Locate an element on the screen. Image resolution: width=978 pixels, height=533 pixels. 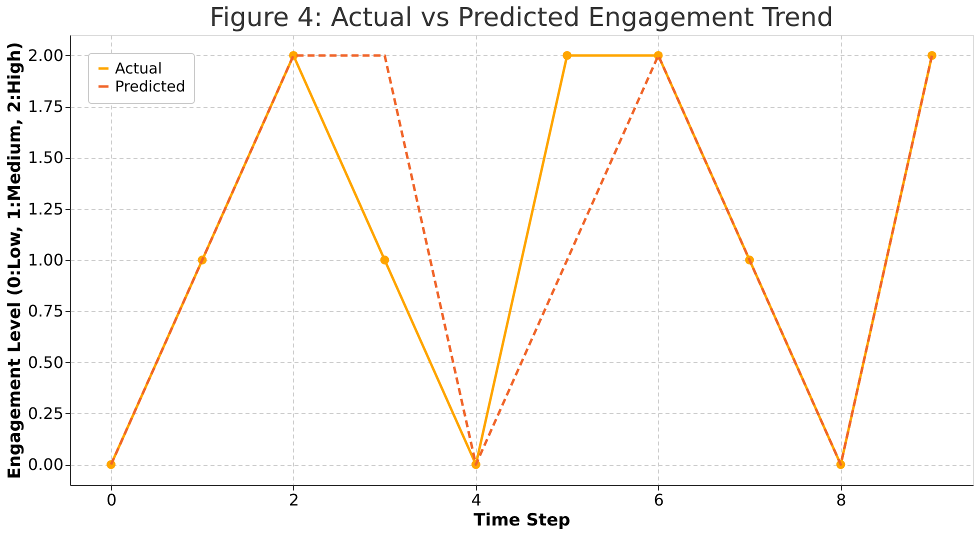
x-tick-label: 6 is located at coordinates (659, 500).